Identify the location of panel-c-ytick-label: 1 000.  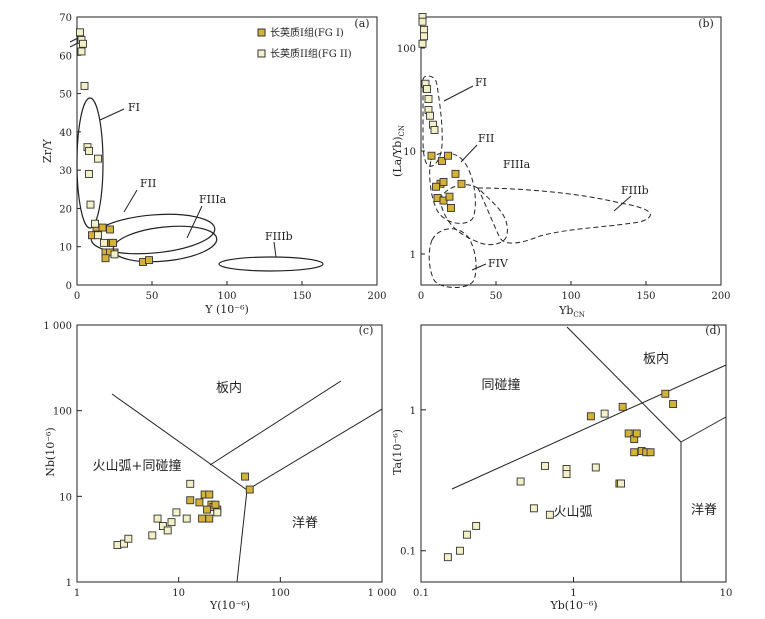
(57, 326).